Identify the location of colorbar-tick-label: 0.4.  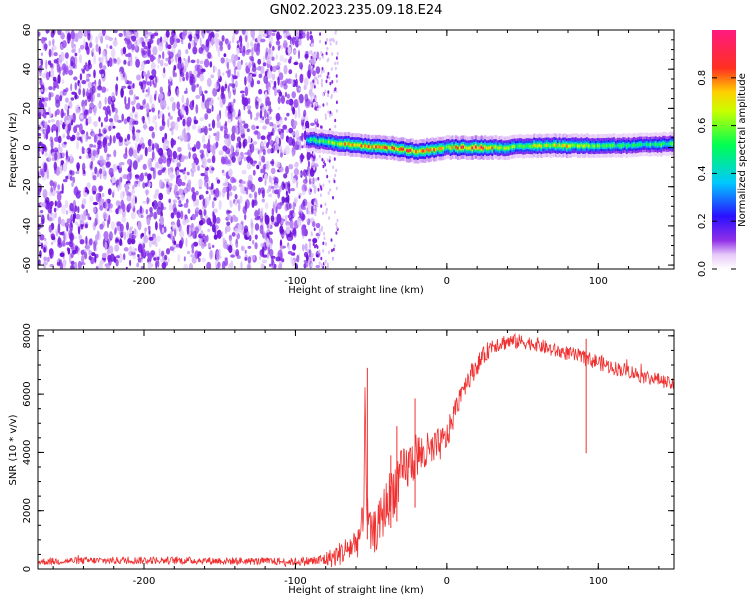
(702, 173).